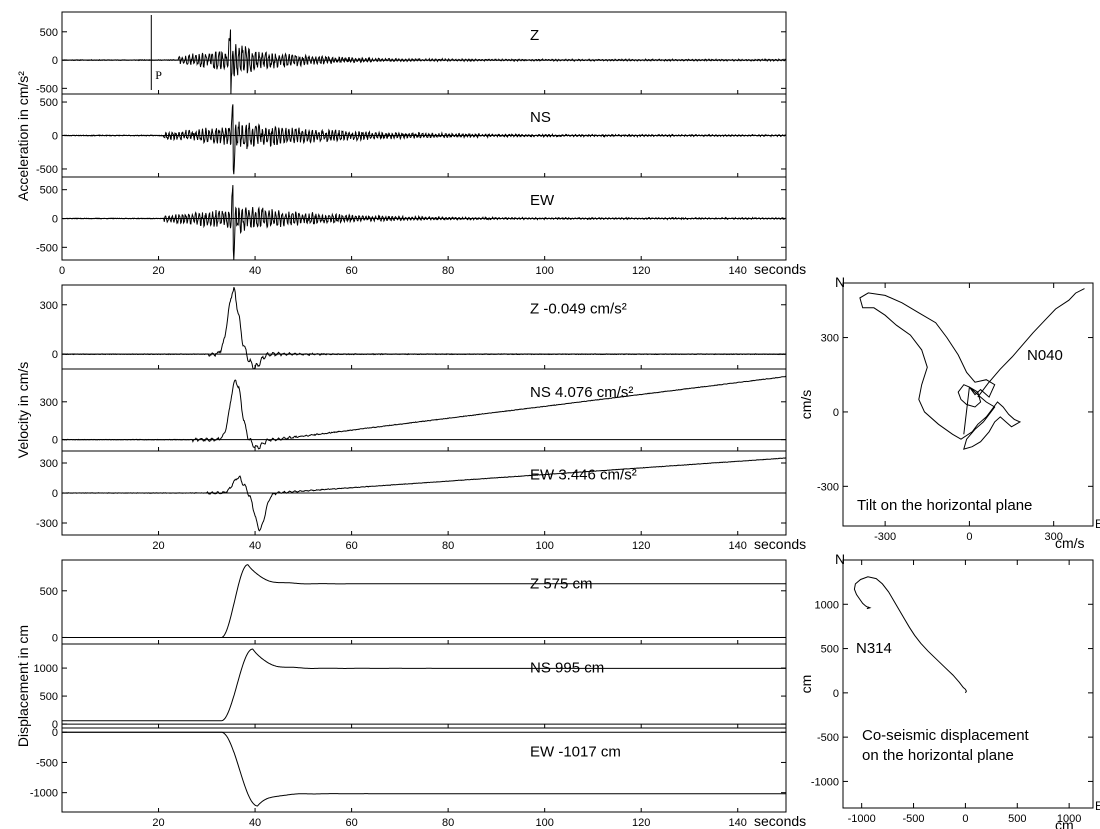  I want to click on north-label: N, so click(840, 282).